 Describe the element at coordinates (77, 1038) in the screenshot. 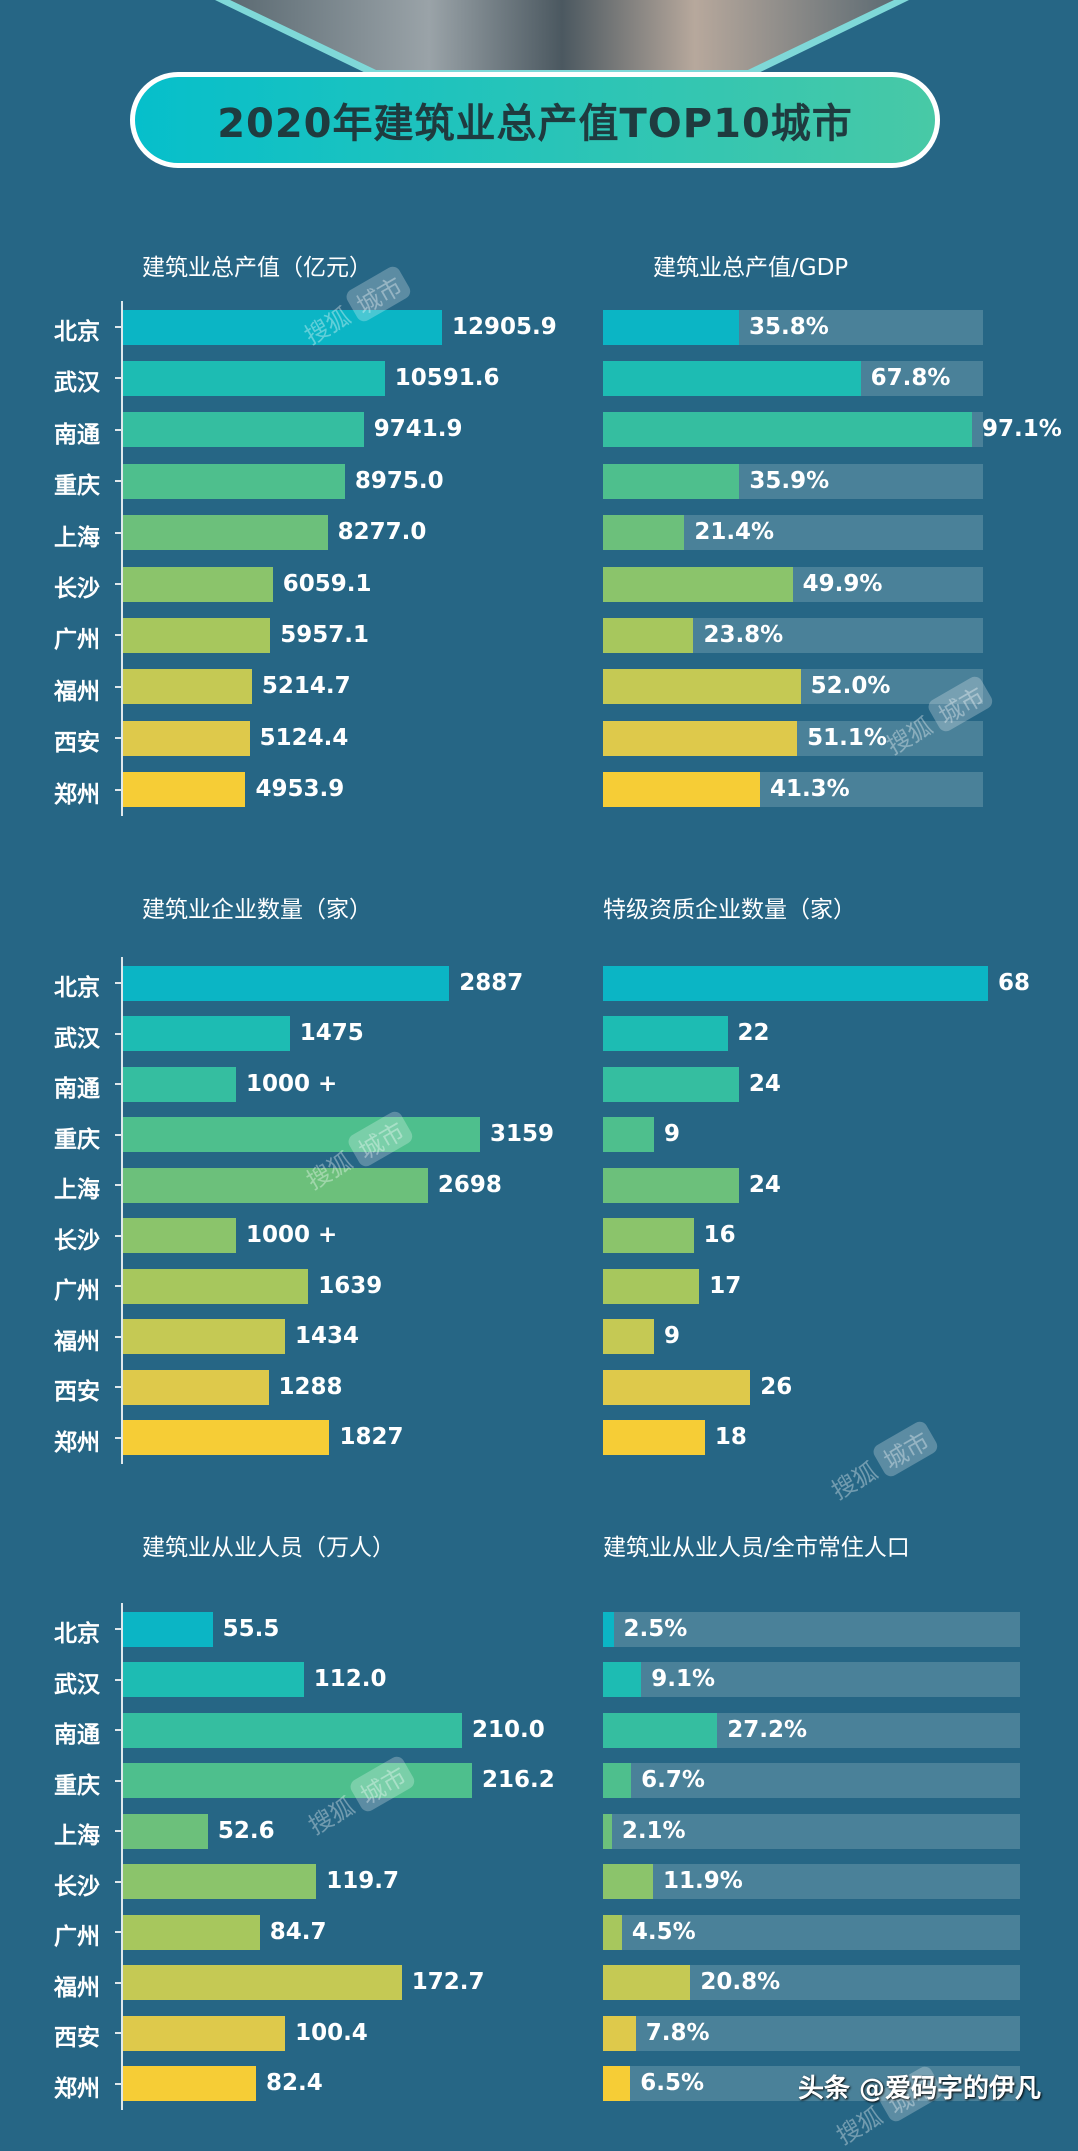

I see `category-label: 武汉` at that location.